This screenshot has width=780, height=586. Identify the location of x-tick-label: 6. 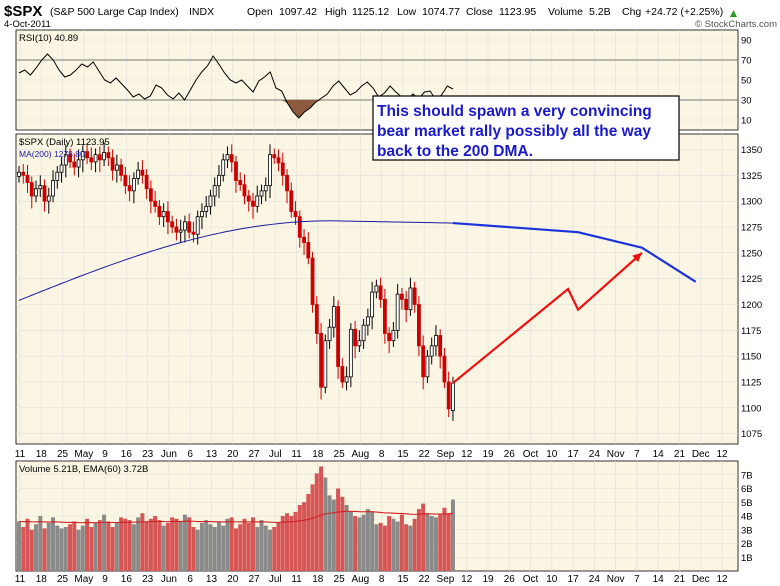
(190, 454).